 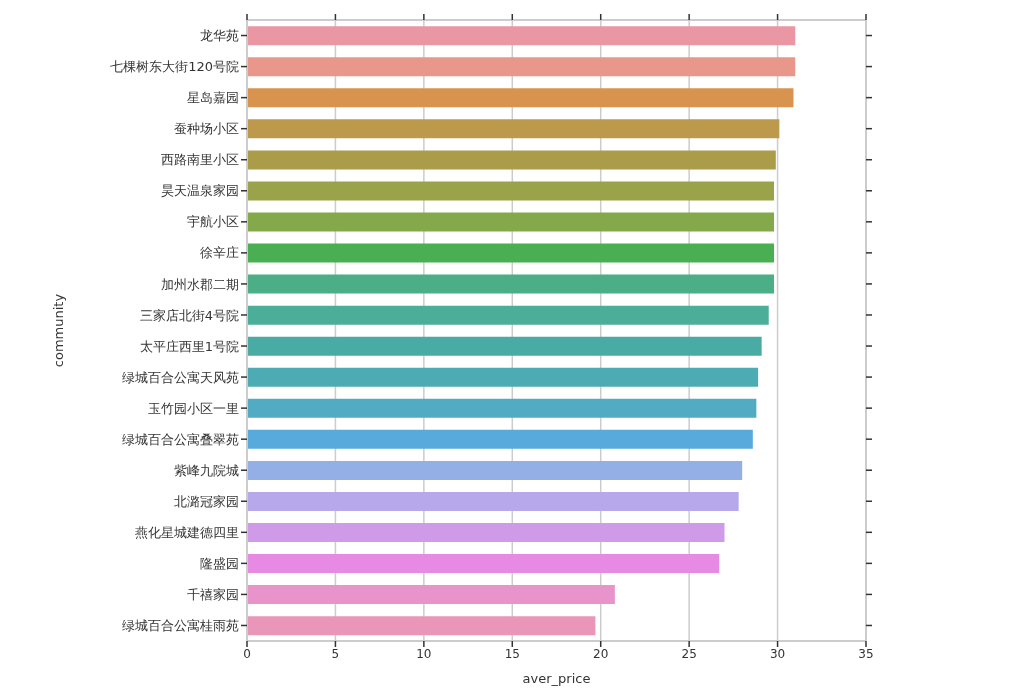 I want to click on y-tick-label: 龙华苑, so click(x=219, y=36).